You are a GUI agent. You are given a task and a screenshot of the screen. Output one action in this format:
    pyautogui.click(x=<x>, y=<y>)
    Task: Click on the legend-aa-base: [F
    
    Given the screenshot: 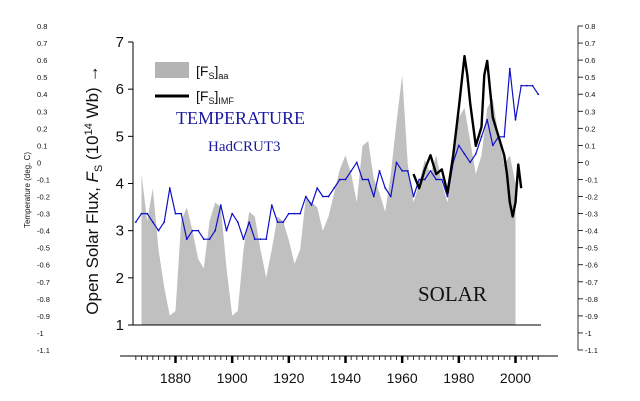 What is the action you would take?
    pyautogui.click(x=202, y=71)
    